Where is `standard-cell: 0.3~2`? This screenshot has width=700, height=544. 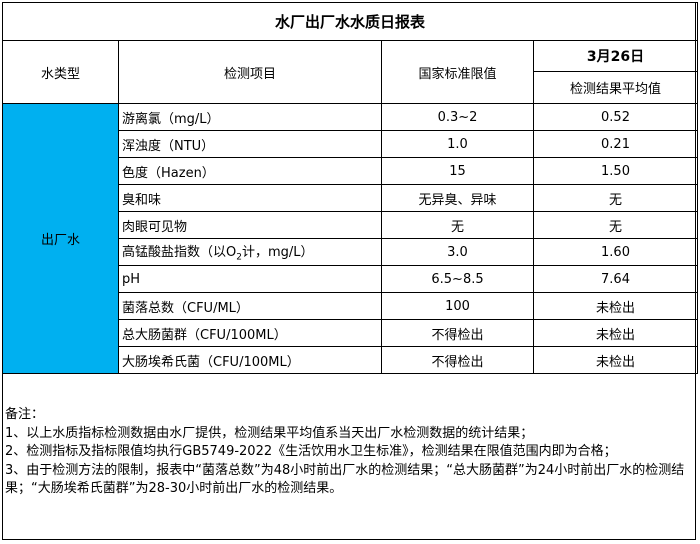
standard-cell: 0.3~2 is located at coordinates (457, 117).